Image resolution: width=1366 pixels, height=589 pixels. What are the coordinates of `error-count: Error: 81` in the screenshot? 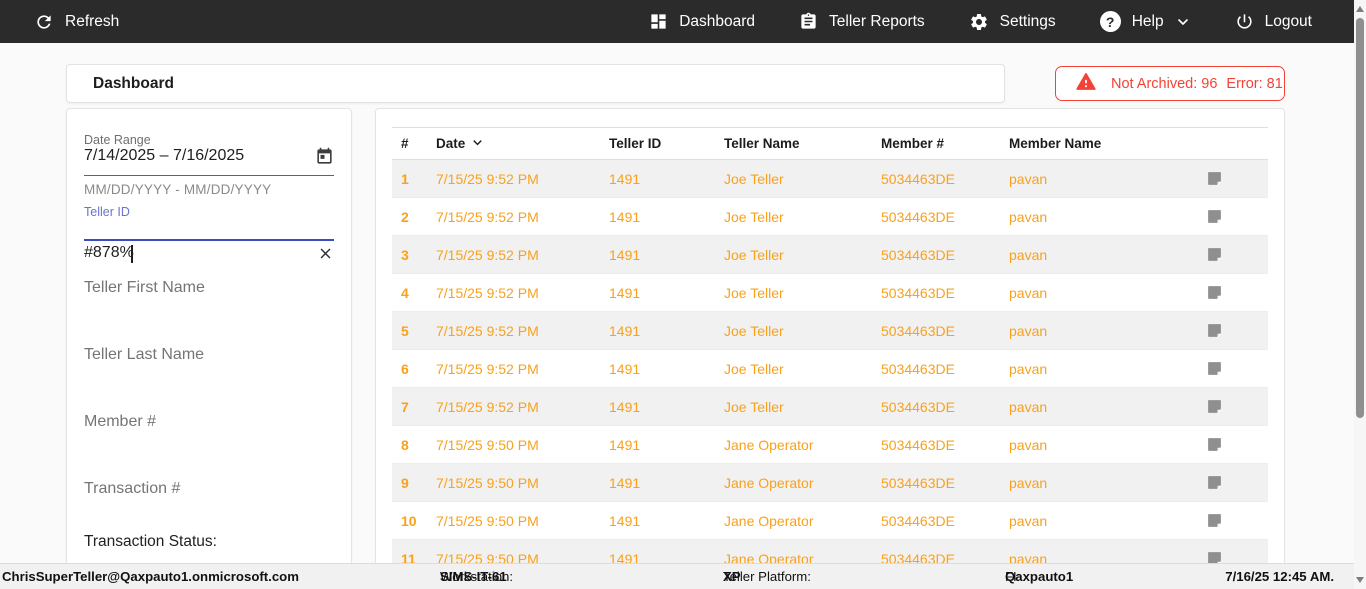 It's located at (1254, 83).